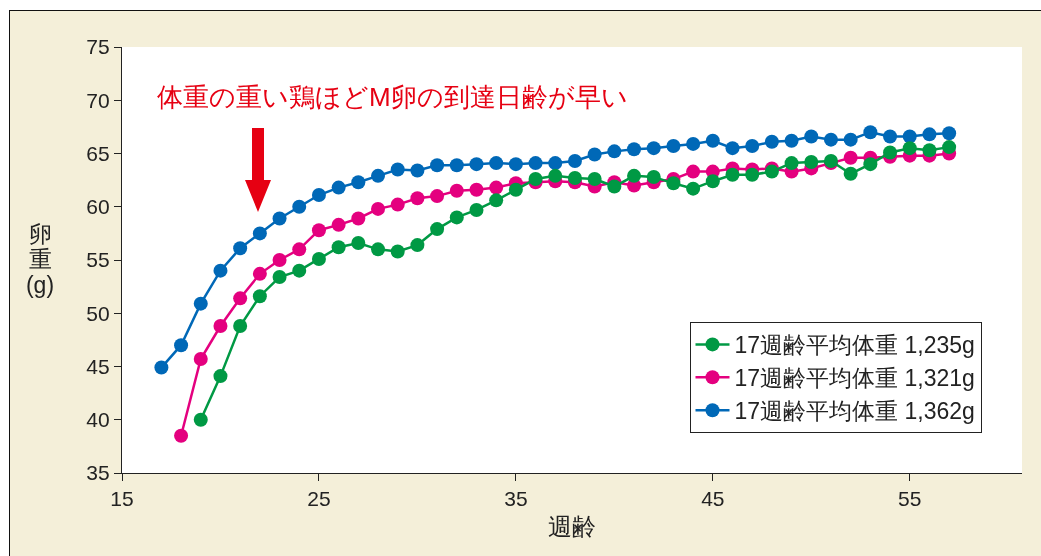  Describe the element at coordinates (392, 97) in the screenshot. I see `annotation: 体重の重い鶏ほどM卵の到達日齢が早い` at that location.